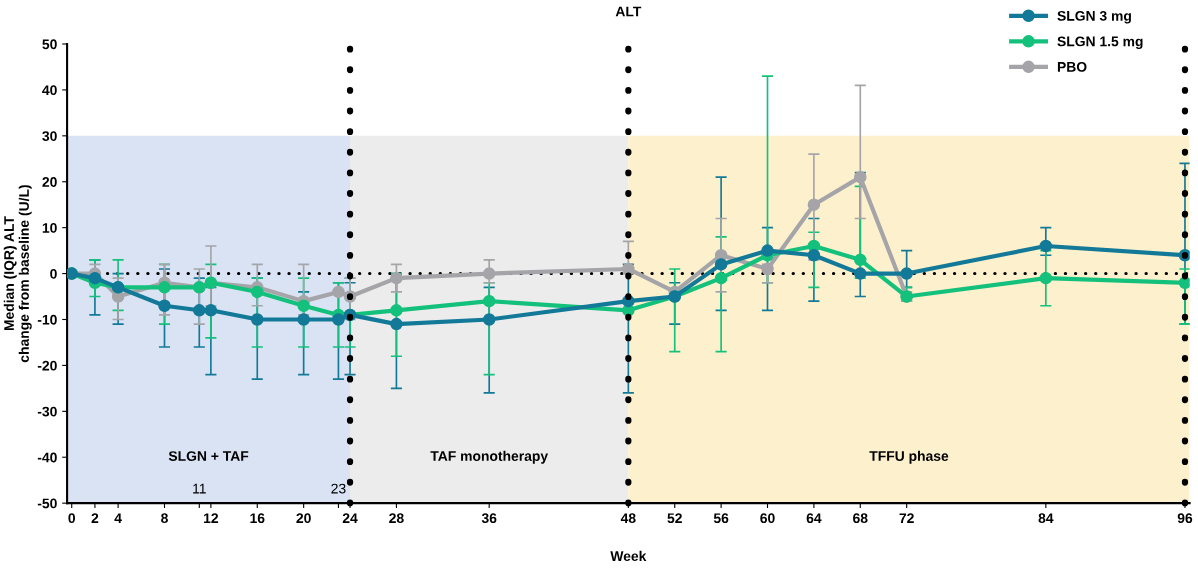  Describe the element at coordinates (49, 90) in the screenshot. I see `y-tick-label: 40` at that location.